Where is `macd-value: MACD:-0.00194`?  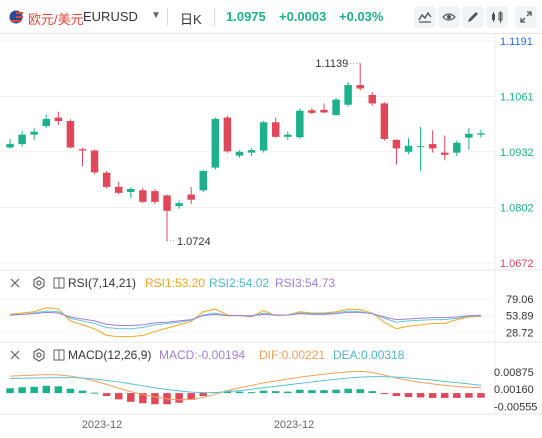 macd-value: MACD:-0.00194 is located at coordinates (202, 355).